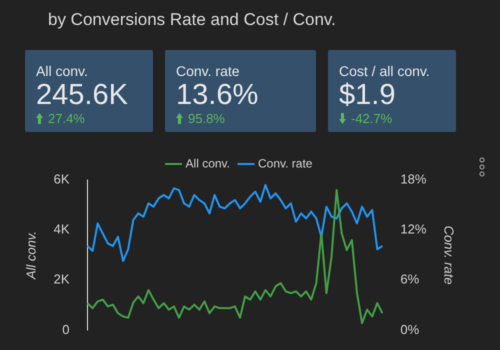 The image size is (500, 350). What do you see at coordinates (206, 118) in the screenshot?
I see `text: 95.8%` at bounding box center [206, 118].